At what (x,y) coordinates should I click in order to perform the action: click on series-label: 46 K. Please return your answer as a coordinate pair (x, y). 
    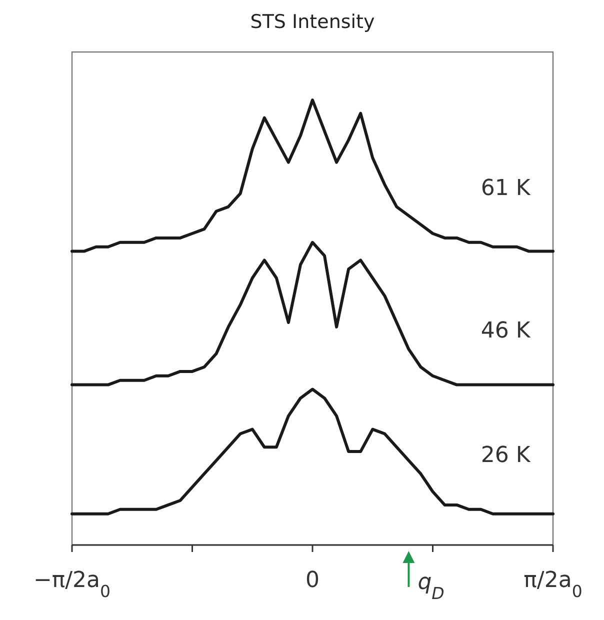
    Looking at the image, I should click on (505, 331).